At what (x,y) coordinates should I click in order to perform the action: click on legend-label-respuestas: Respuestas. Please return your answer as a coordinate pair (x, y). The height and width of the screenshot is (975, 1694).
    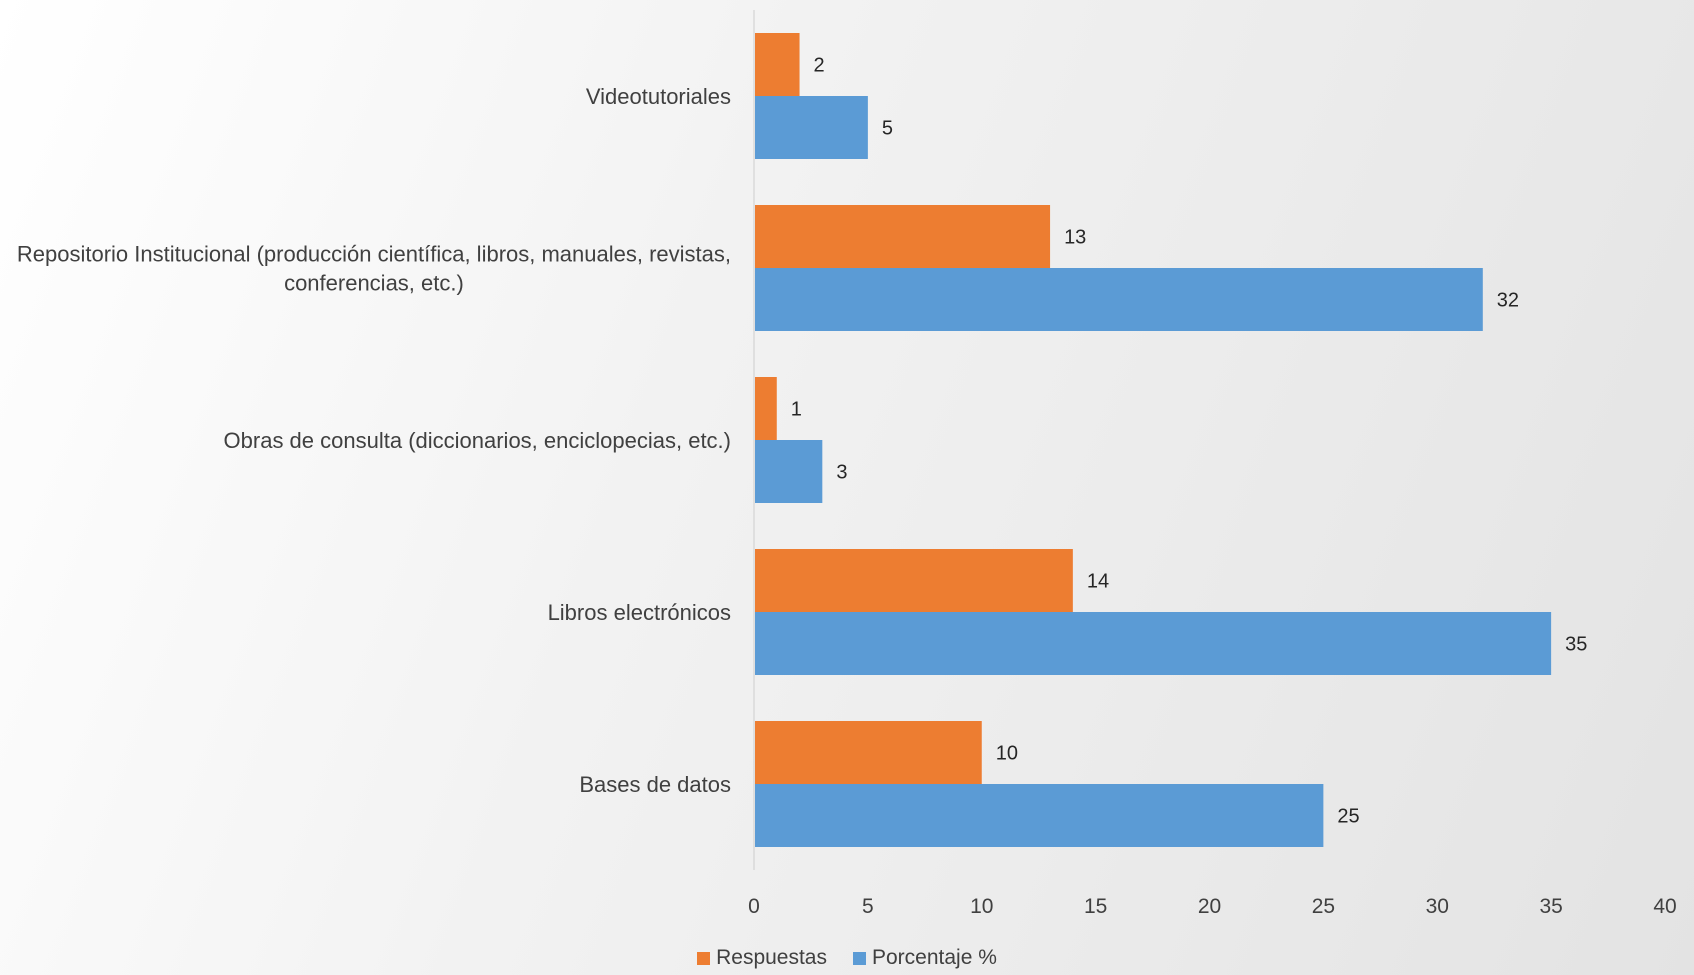
    Looking at the image, I should click on (771, 957).